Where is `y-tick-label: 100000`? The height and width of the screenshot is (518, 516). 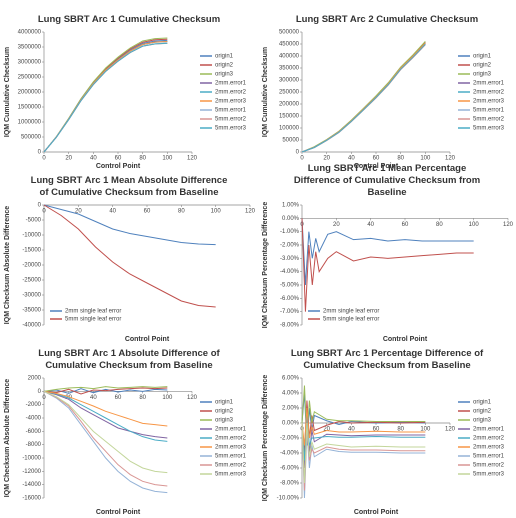 y-tick-label: 100000 is located at coordinates (289, 129).